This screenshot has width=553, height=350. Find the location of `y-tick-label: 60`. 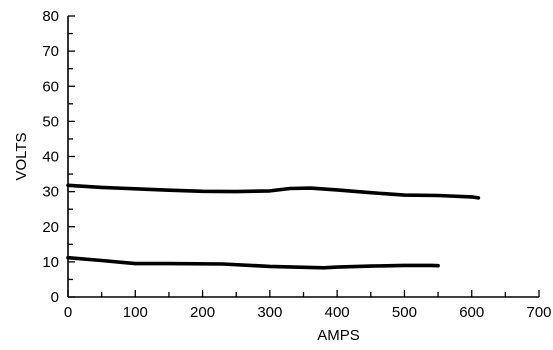

y-tick-label: 60 is located at coordinates (50, 86).